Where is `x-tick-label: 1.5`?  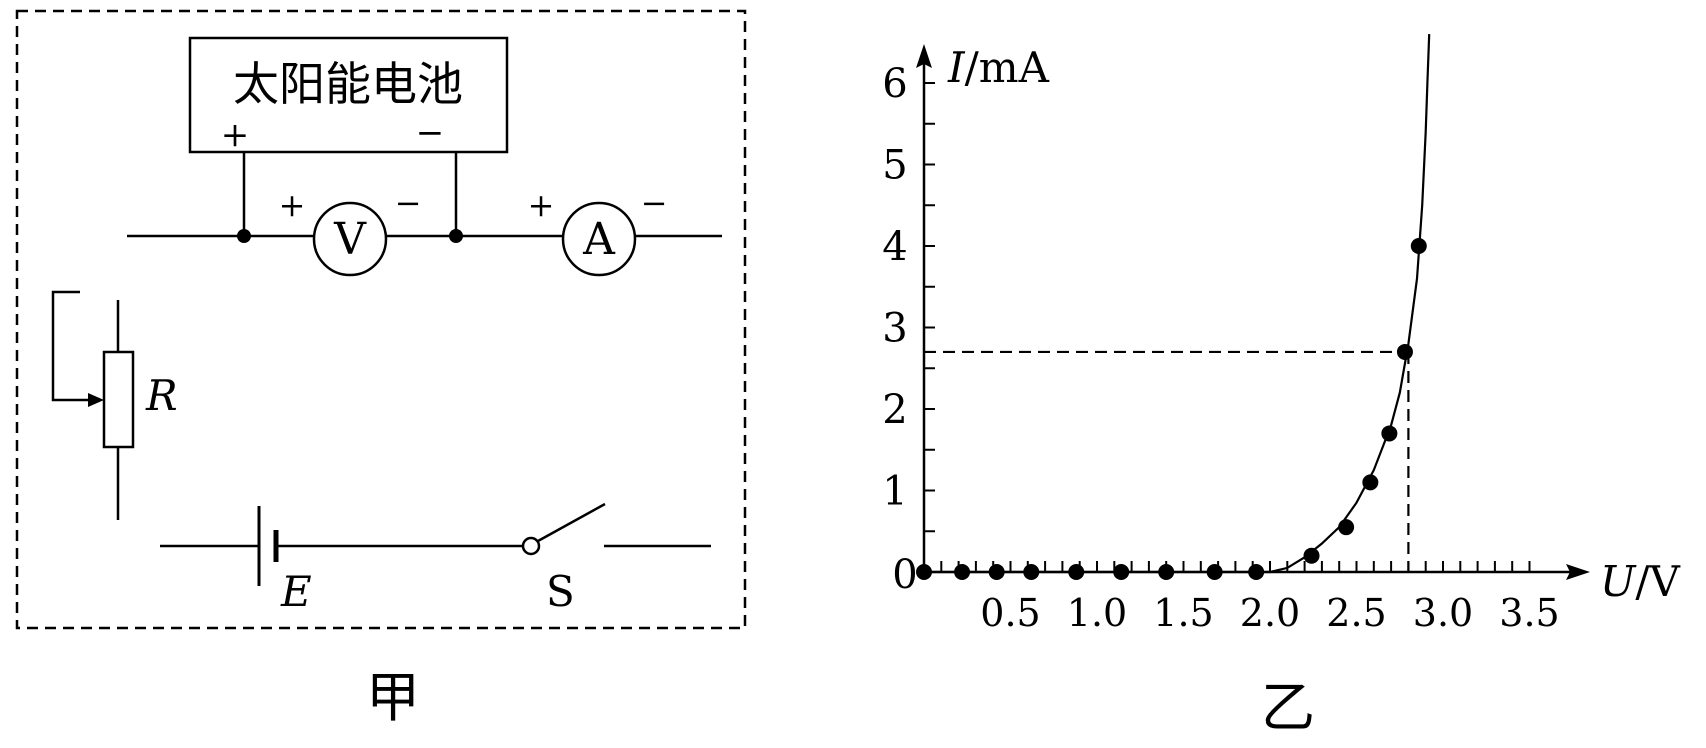 x-tick-label: 1.5 is located at coordinates (1183, 613).